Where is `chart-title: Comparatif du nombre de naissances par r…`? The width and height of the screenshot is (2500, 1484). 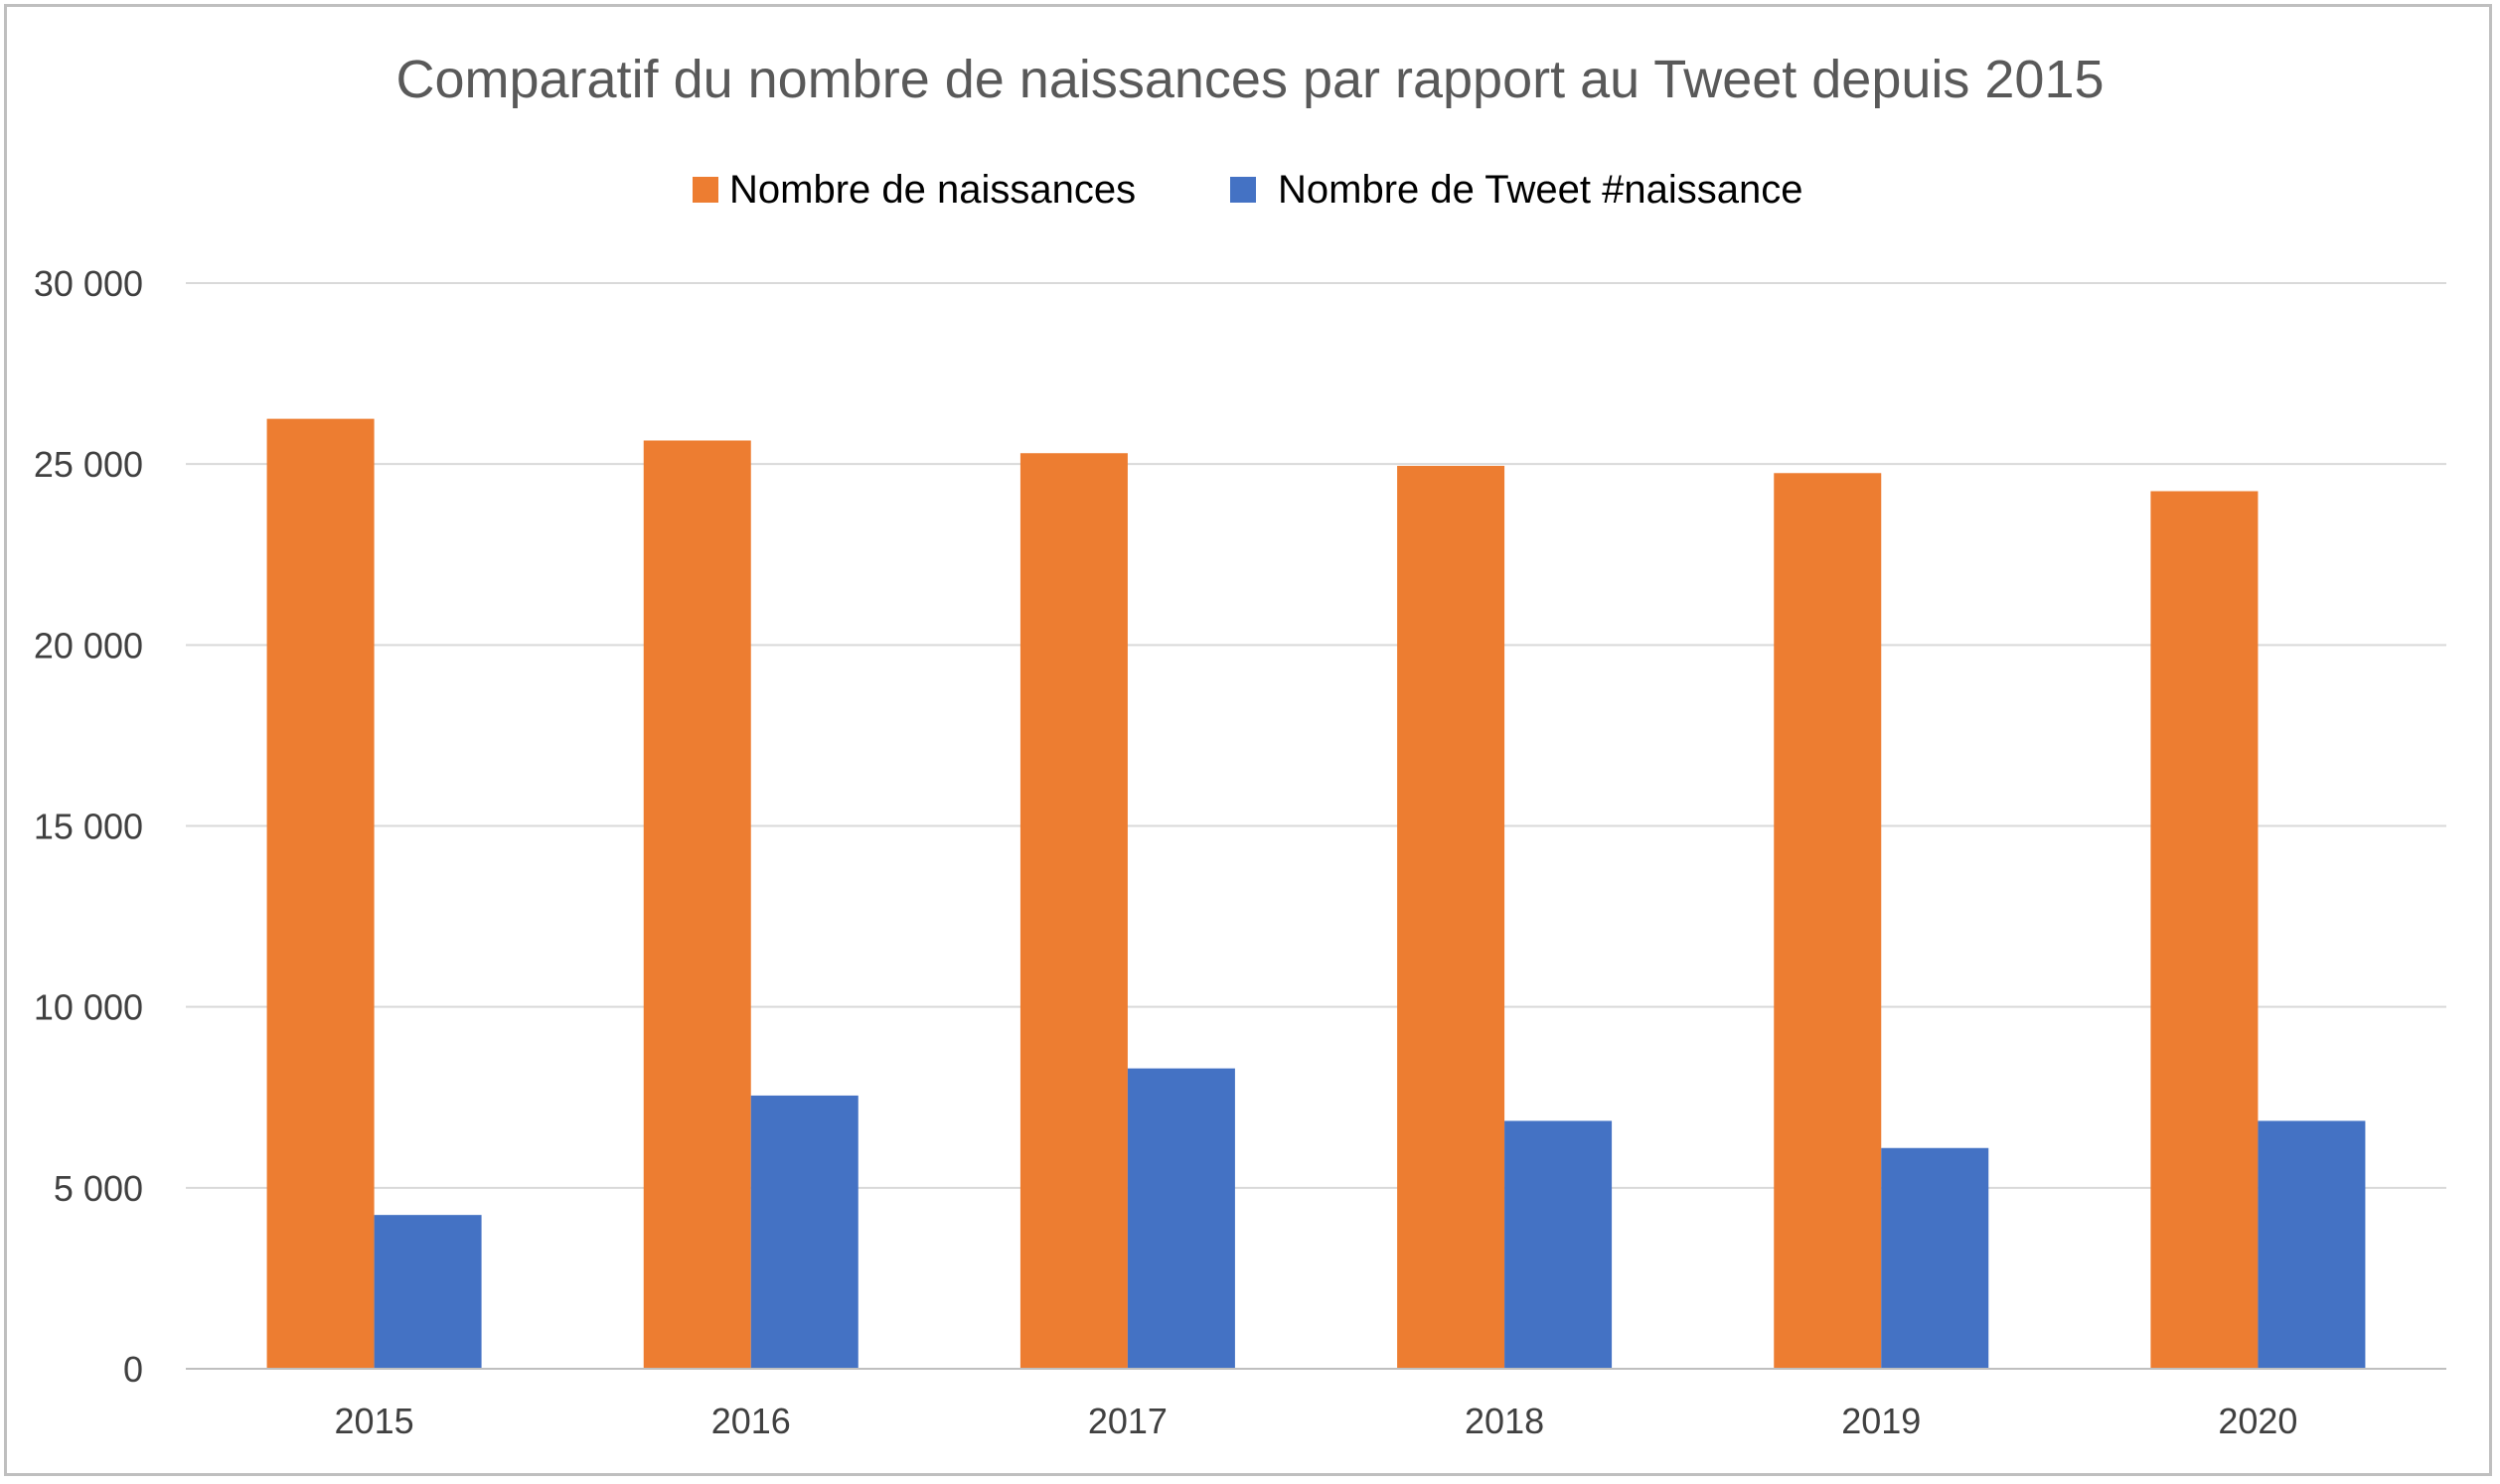
chart-title: Comparatif du nombre de naissances par r… is located at coordinates (1249, 79).